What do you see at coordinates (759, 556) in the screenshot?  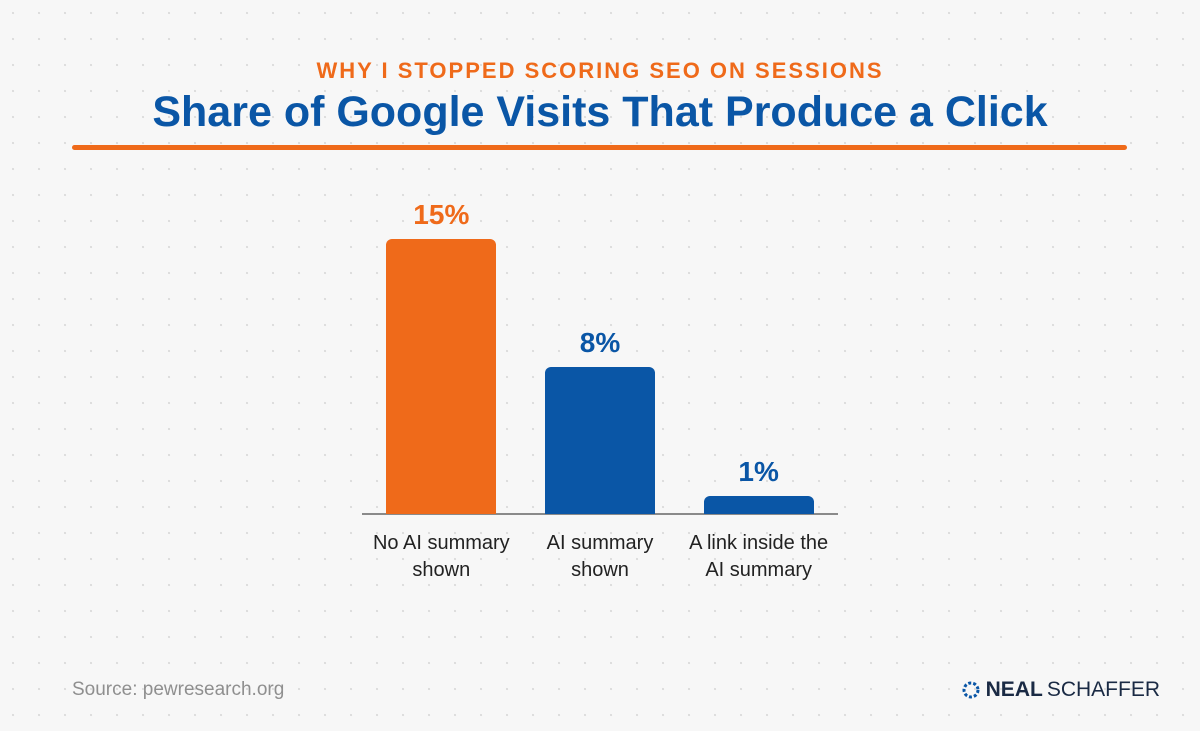 I see `category-label: A link inside the AI summary` at bounding box center [759, 556].